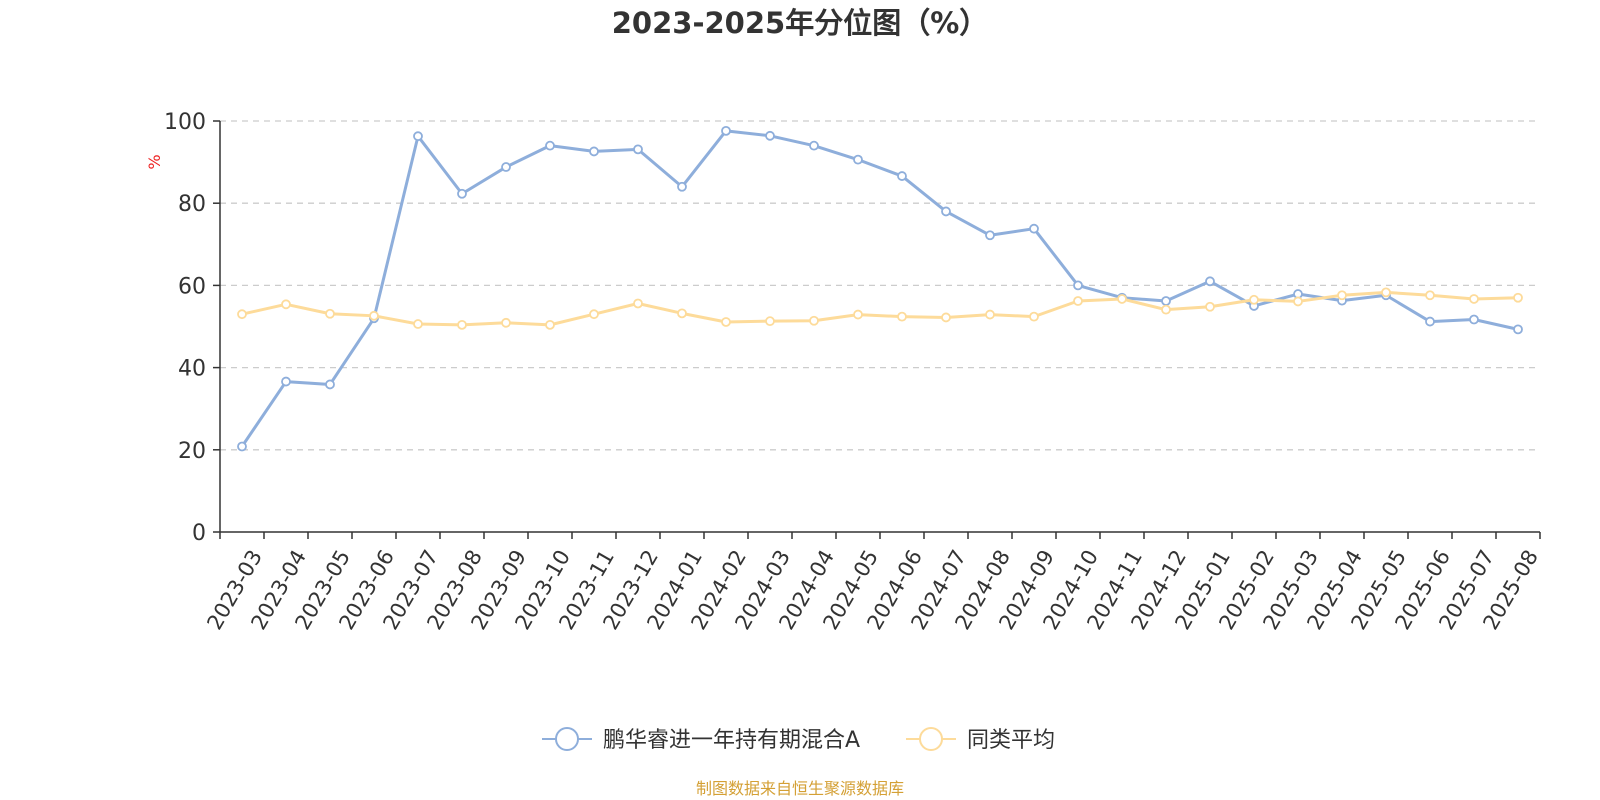 The width and height of the screenshot is (1600, 800). I want to click on y-tick-label: 80, so click(192, 204).